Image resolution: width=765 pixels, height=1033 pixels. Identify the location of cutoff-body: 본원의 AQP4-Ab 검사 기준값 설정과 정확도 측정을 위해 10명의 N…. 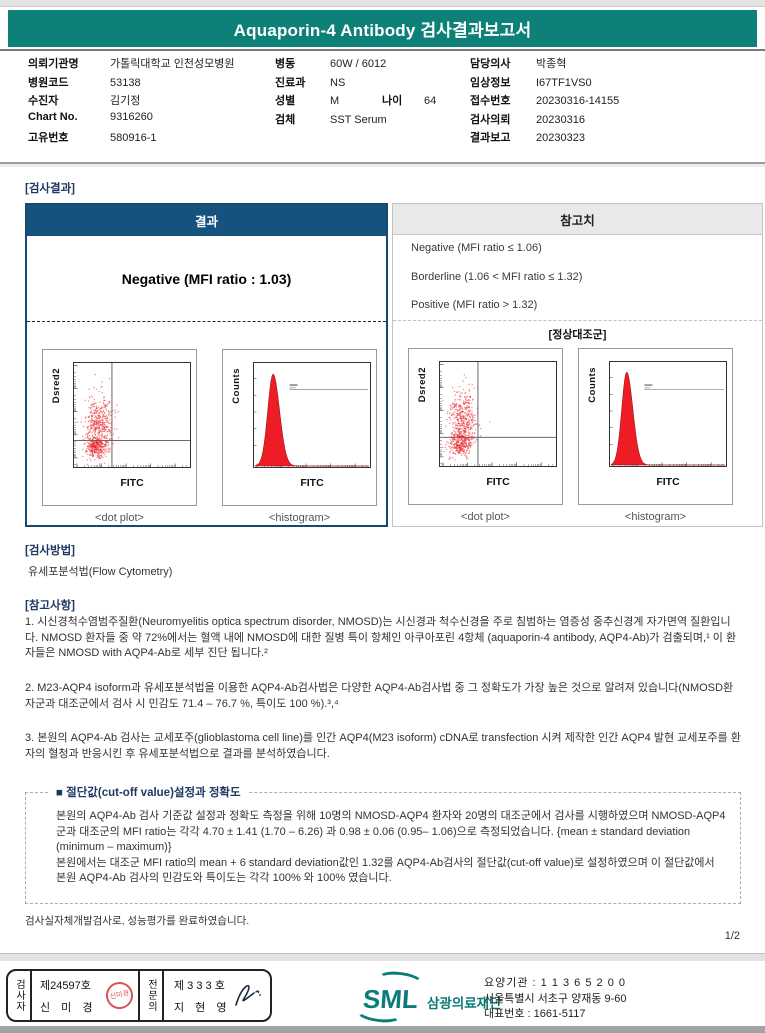
(383, 840).